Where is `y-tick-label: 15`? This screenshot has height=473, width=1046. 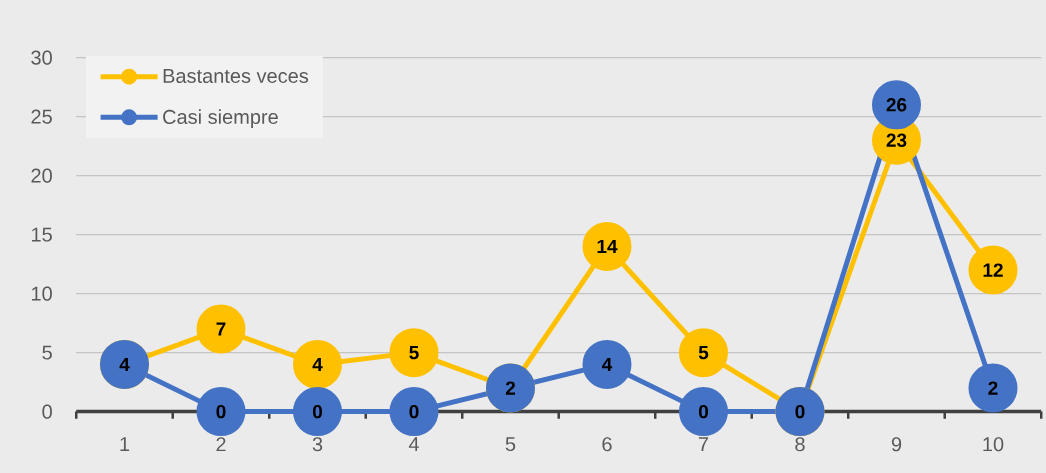
y-tick-label: 15 is located at coordinates (41, 234).